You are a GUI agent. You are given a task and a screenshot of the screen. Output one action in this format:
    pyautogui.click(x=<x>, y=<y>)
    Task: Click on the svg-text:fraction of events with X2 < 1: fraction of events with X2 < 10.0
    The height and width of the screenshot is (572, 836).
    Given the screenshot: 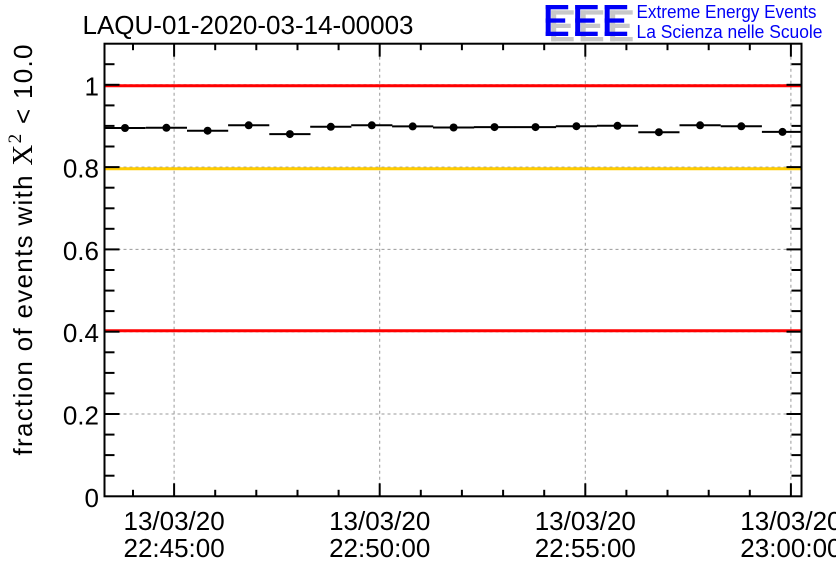 What is the action you would take?
    pyautogui.click(x=22, y=249)
    